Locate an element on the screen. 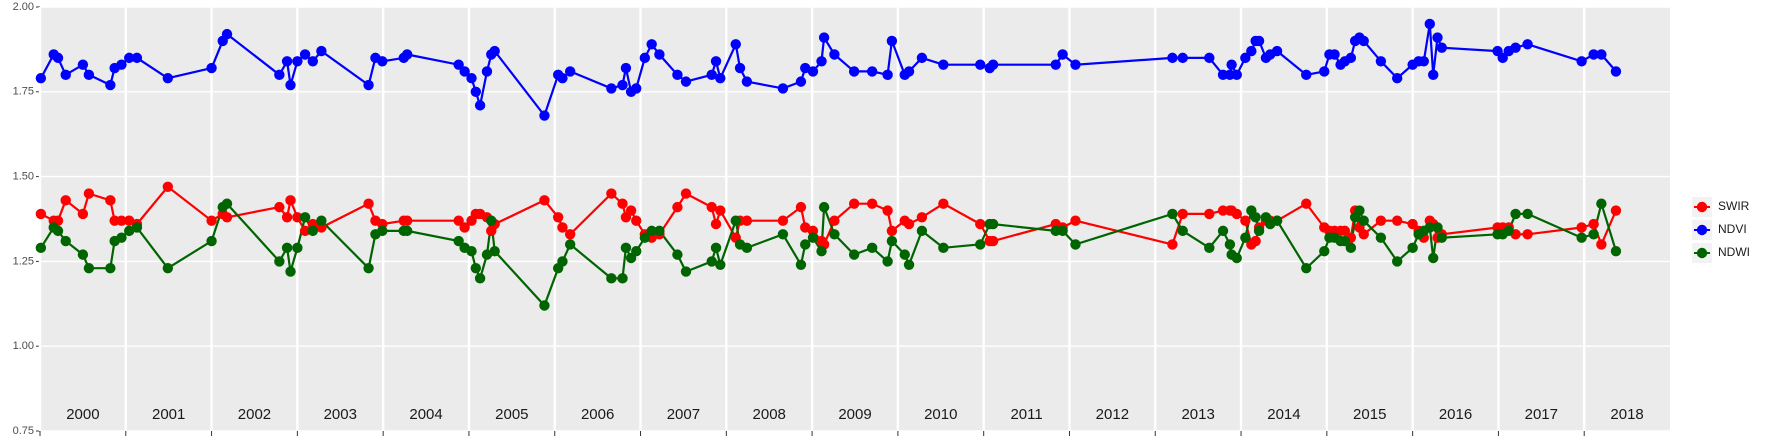 Image resolution: width=1773 pixels, height=442 pixels. x-tick-label: 2013 is located at coordinates (1197, 414).